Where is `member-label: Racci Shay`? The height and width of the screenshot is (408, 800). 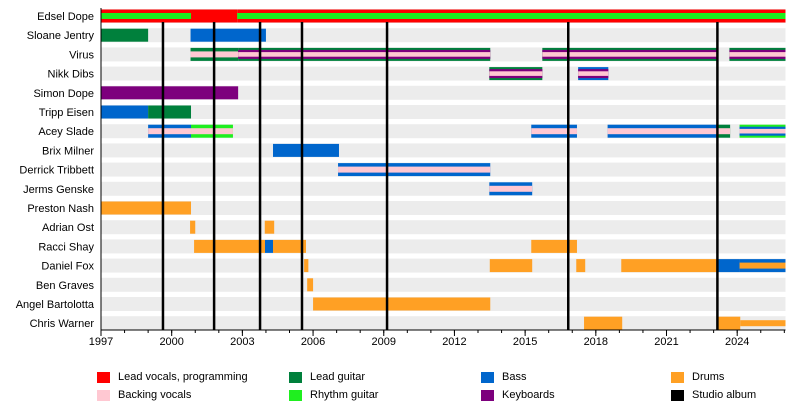 member-label: Racci Shay is located at coordinates (66, 247).